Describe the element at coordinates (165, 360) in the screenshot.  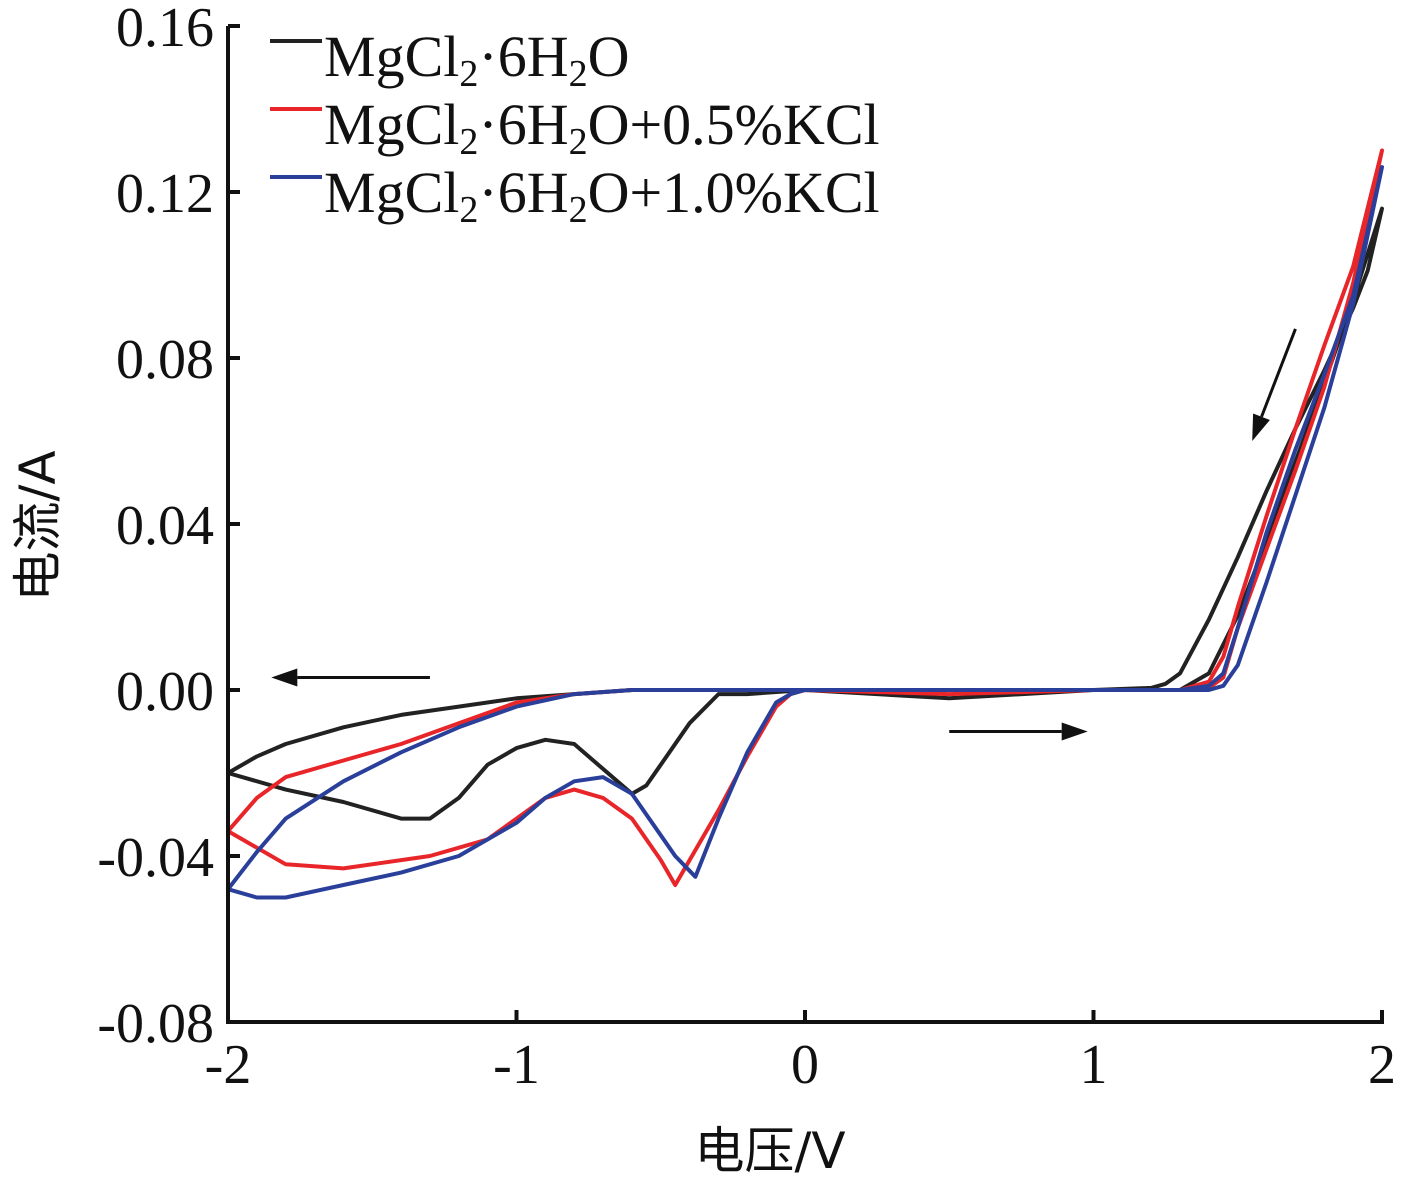
I see `y-tick-label: 0.08` at that location.